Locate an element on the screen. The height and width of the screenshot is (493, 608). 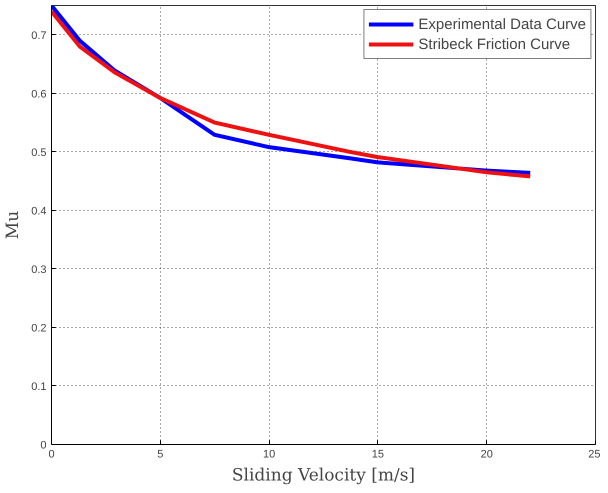
y-tick-label: 0.1 is located at coordinates (39, 386).